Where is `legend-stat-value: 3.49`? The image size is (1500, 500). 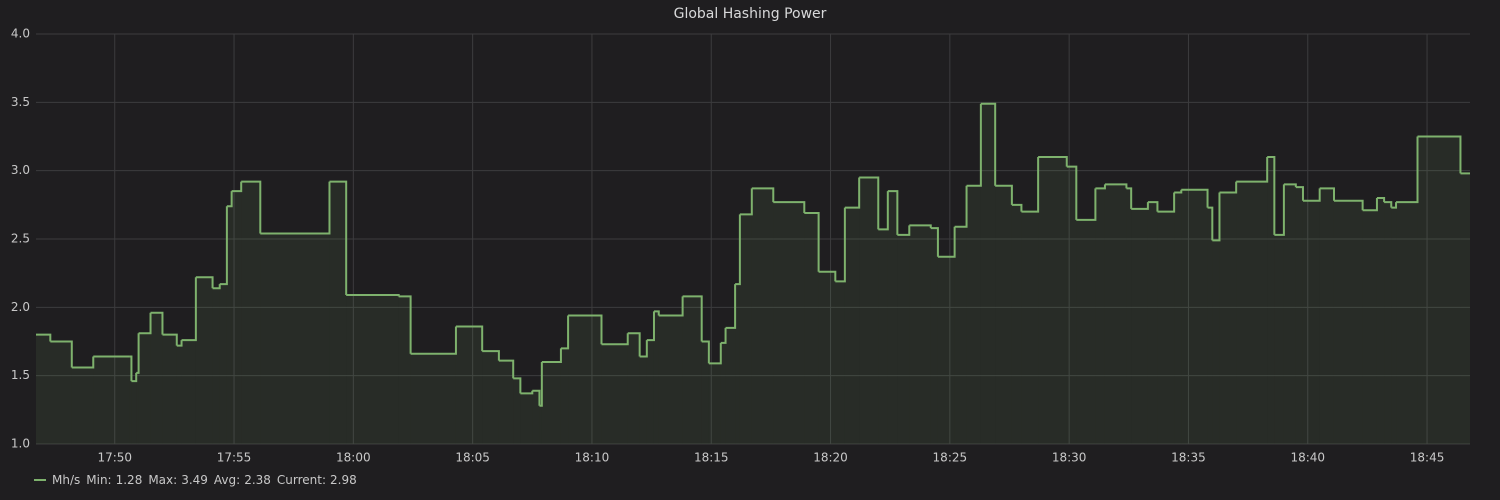 legend-stat-value: 3.49 is located at coordinates (194, 480).